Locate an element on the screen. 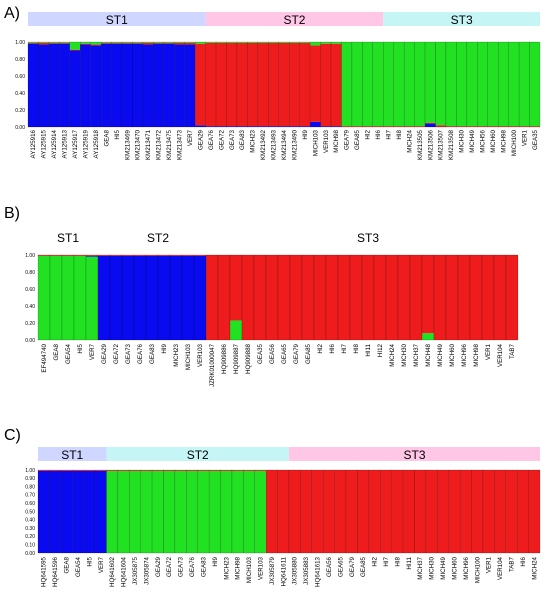 The width and height of the screenshot is (550, 612). panel-label: A) is located at coordinates (12, 13).